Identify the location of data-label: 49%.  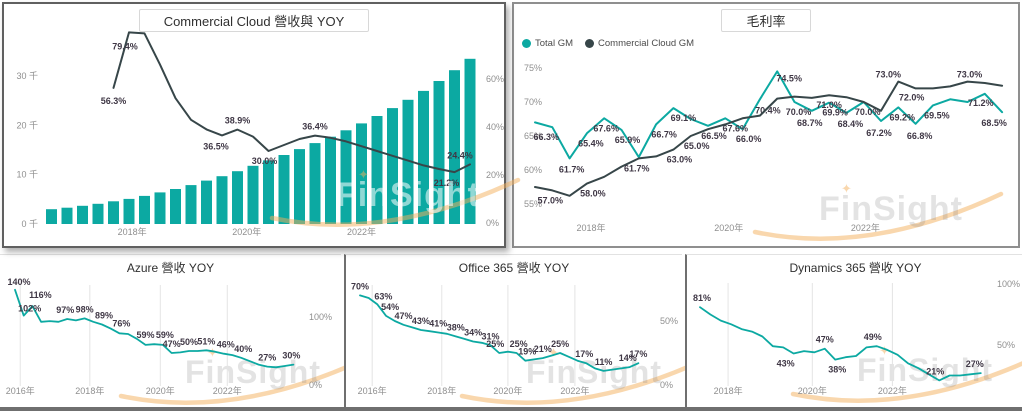
(873, 337).